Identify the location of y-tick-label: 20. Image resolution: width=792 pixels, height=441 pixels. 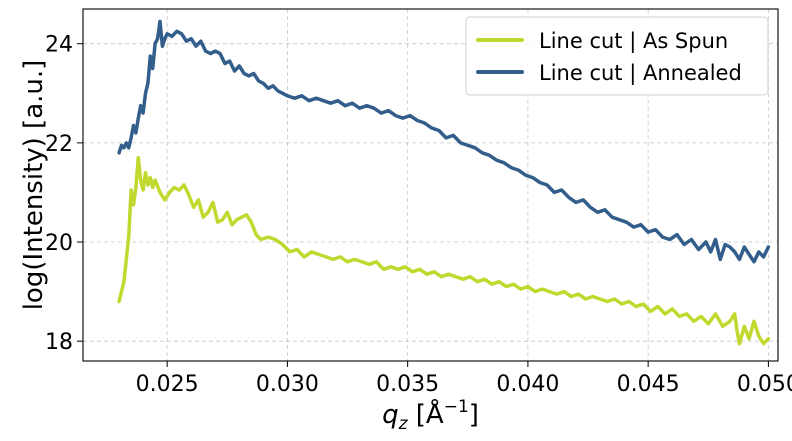
(59, 243).